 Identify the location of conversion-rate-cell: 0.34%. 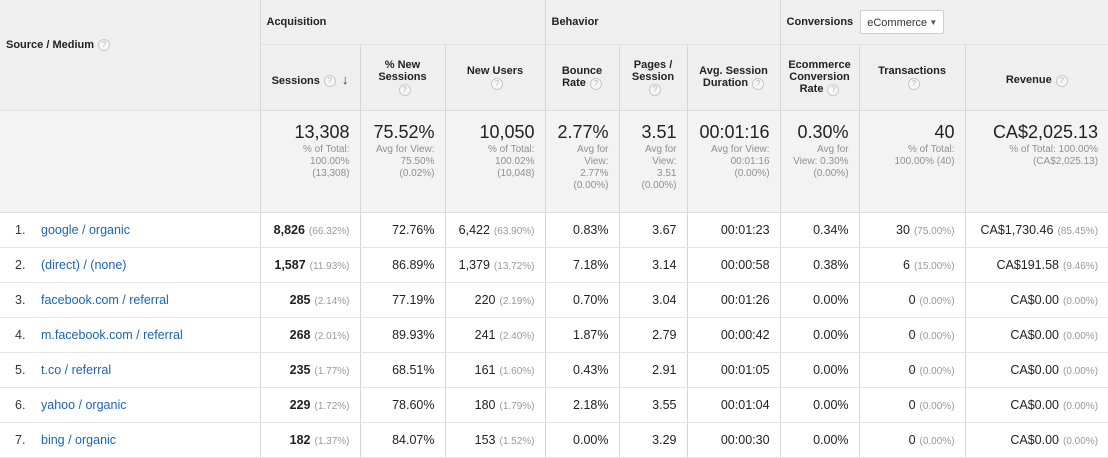
(820, 230).